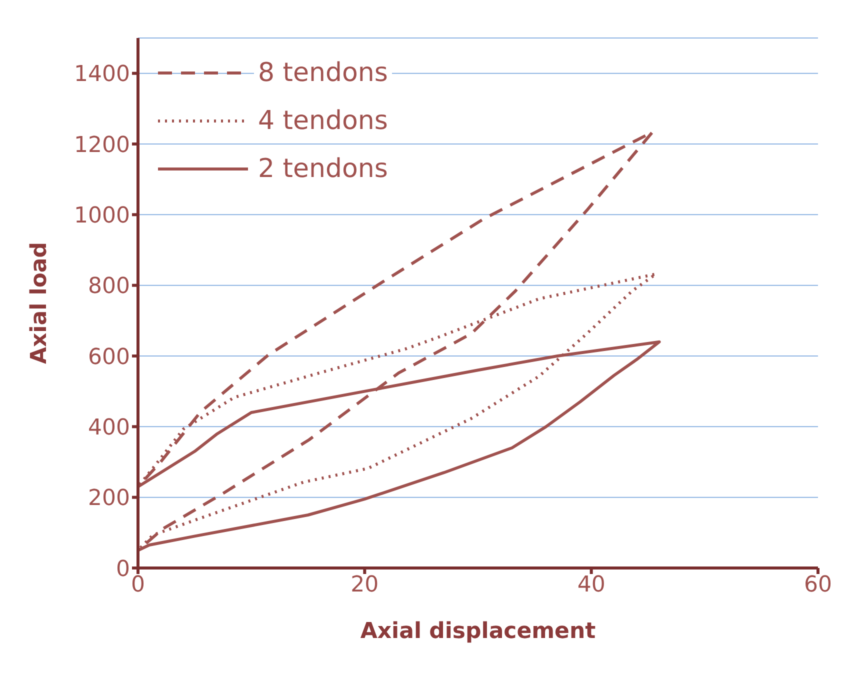  Describe the element at coordinates (109, 427) in the screenshot. I see `y-tick-label: 400` at that location.